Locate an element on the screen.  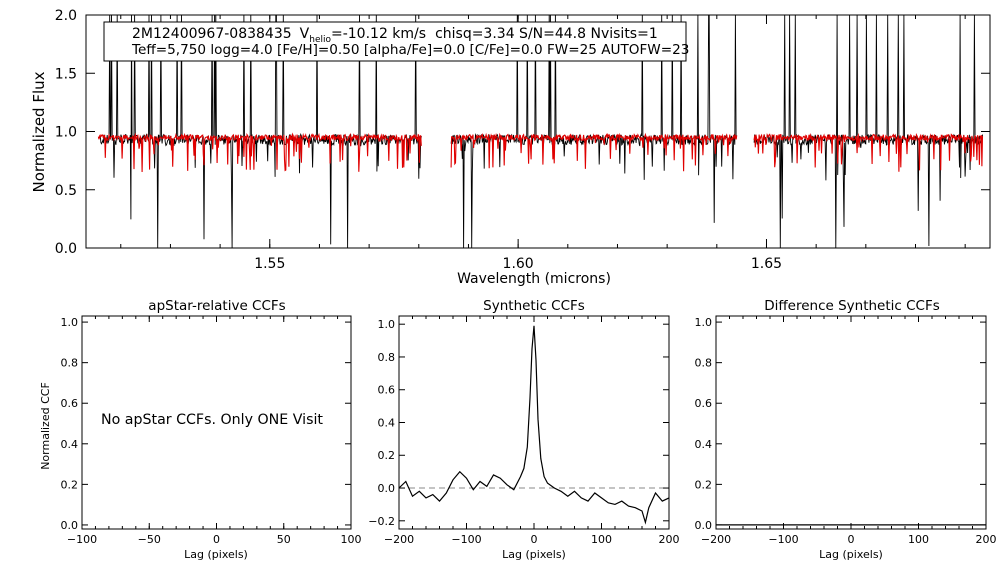
spectrum-x-axis-label: Wavelength (microns) is located at coordinates (534, 279).